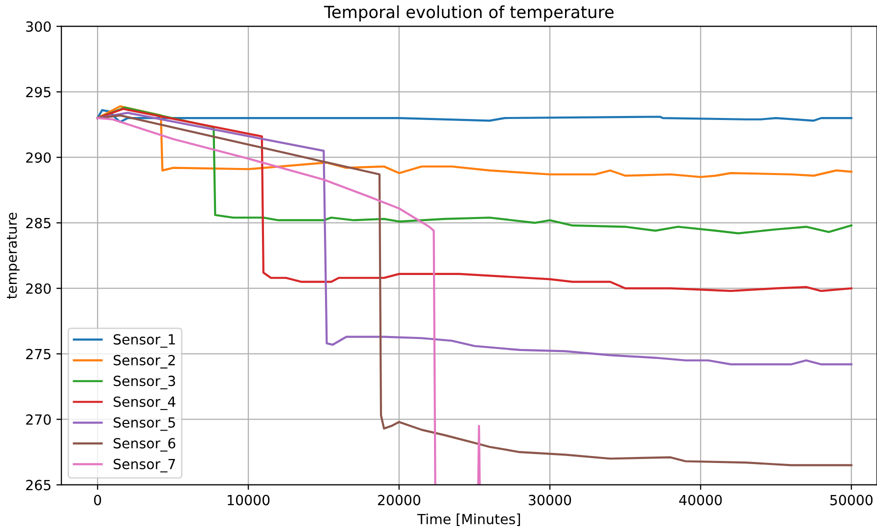 This screenshot has width=877, height=527. I want to click on legend-label: Sensor_6, so click(145, 445).